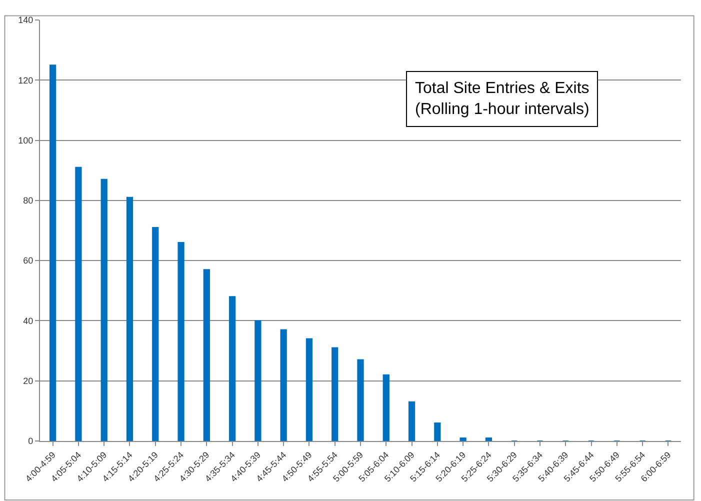 The width and height of the screenshot is (701, 501). What do you see at coordinates (26, 80) in the screenshot?
I see `y-tick-label: 120` at bounding box center [26, 80].